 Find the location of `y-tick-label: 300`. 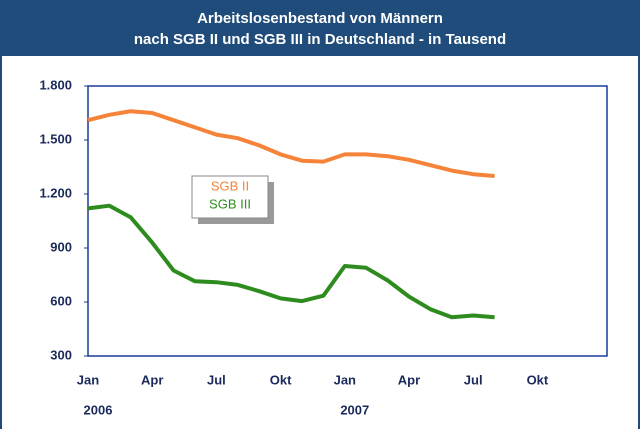

y-tick-label: 300 is located at coordinates (61, 354).